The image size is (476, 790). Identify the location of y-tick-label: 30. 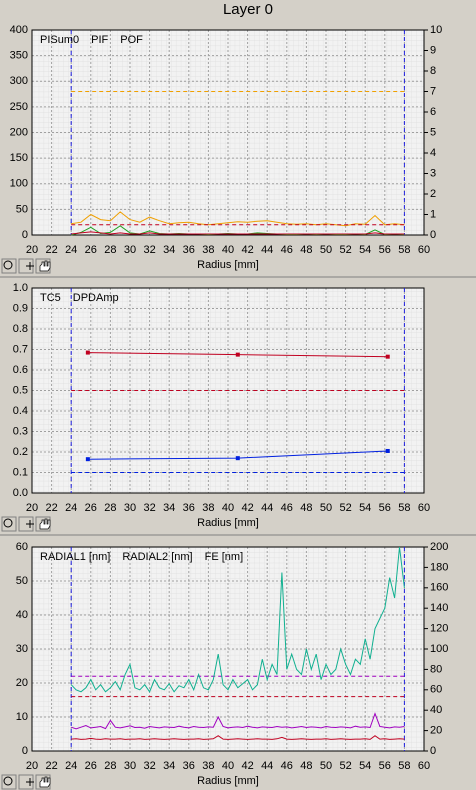
(22, 649).